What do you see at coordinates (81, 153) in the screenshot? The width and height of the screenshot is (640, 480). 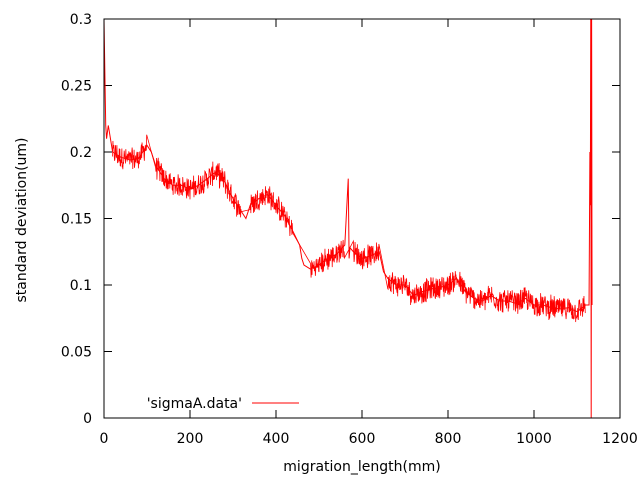 I see `y-tick-label: 0.2` at bounding box center [81, 153].